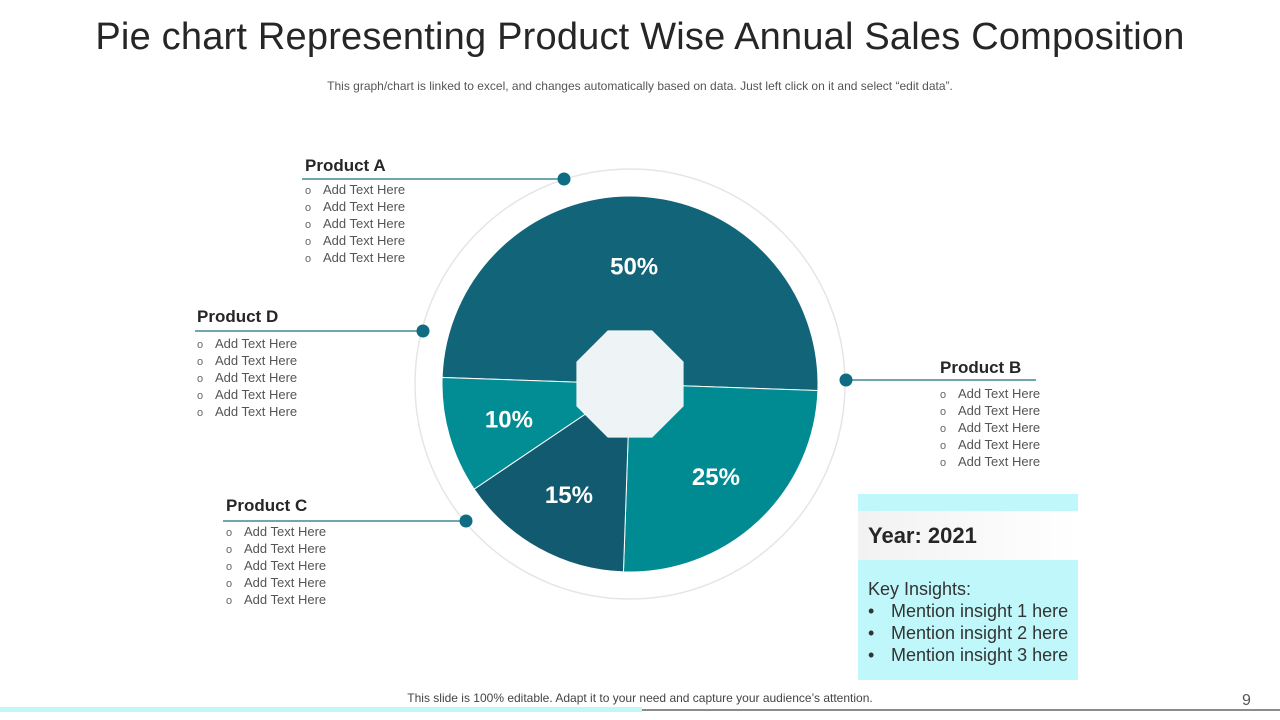 The height and width of the screenshot is (720, 1280). Describe the element at coordinates (238, 316) in the screenshot. I see `product-d-label: Product D` at that location.